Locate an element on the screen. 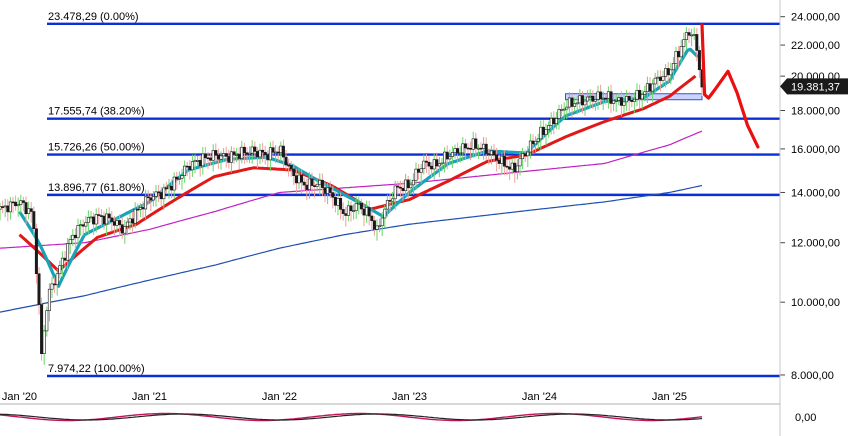 The height and width of the screenshot is (436, 849). oscillator-panel is located at coordinates (390, 412).